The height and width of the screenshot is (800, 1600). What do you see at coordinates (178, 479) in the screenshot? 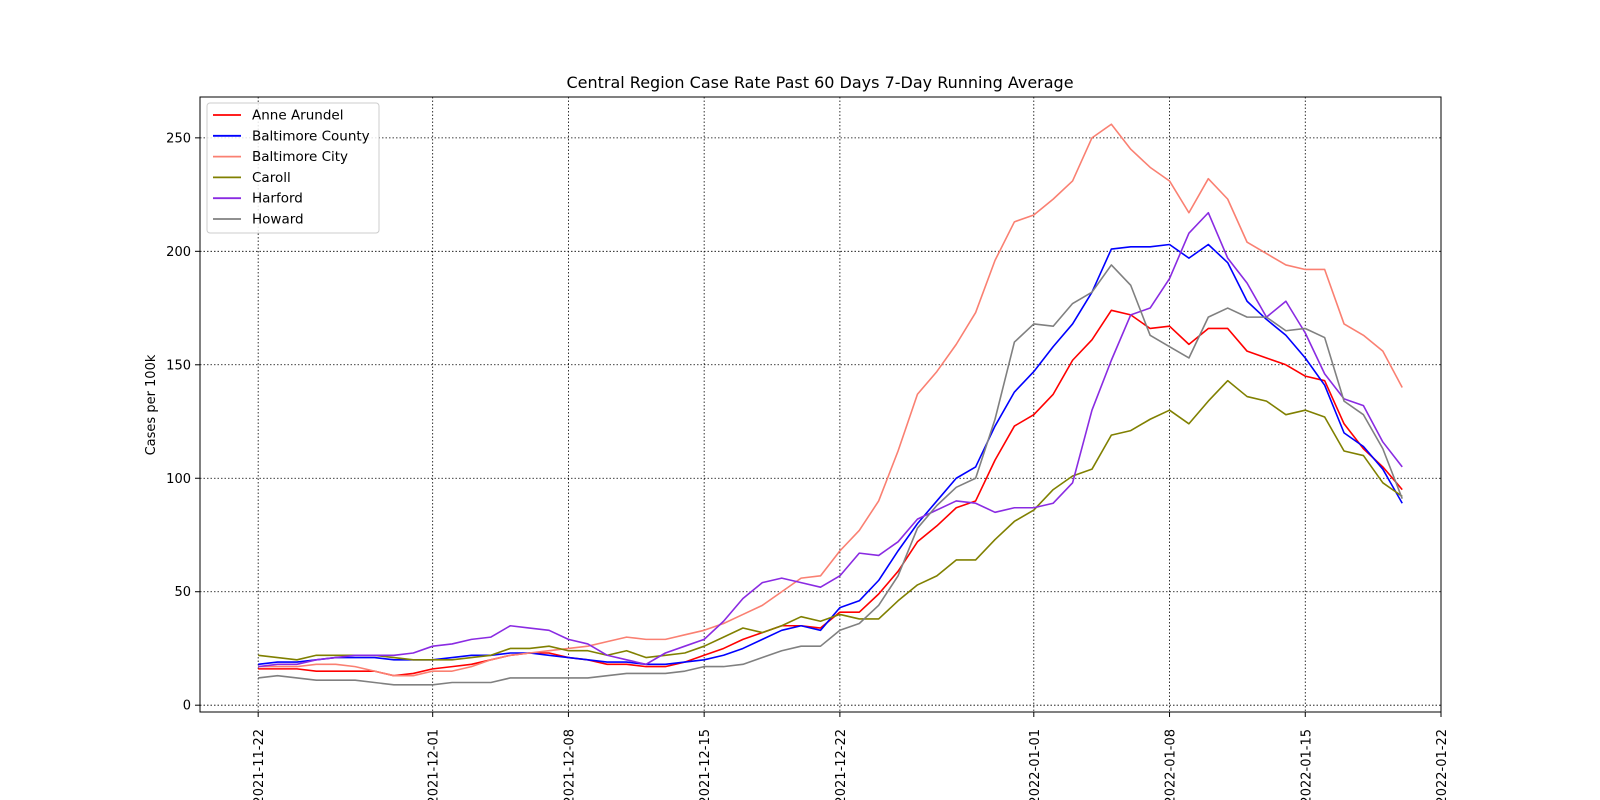
I see `y-tick-label: 100` at bounding box center [178, 479].